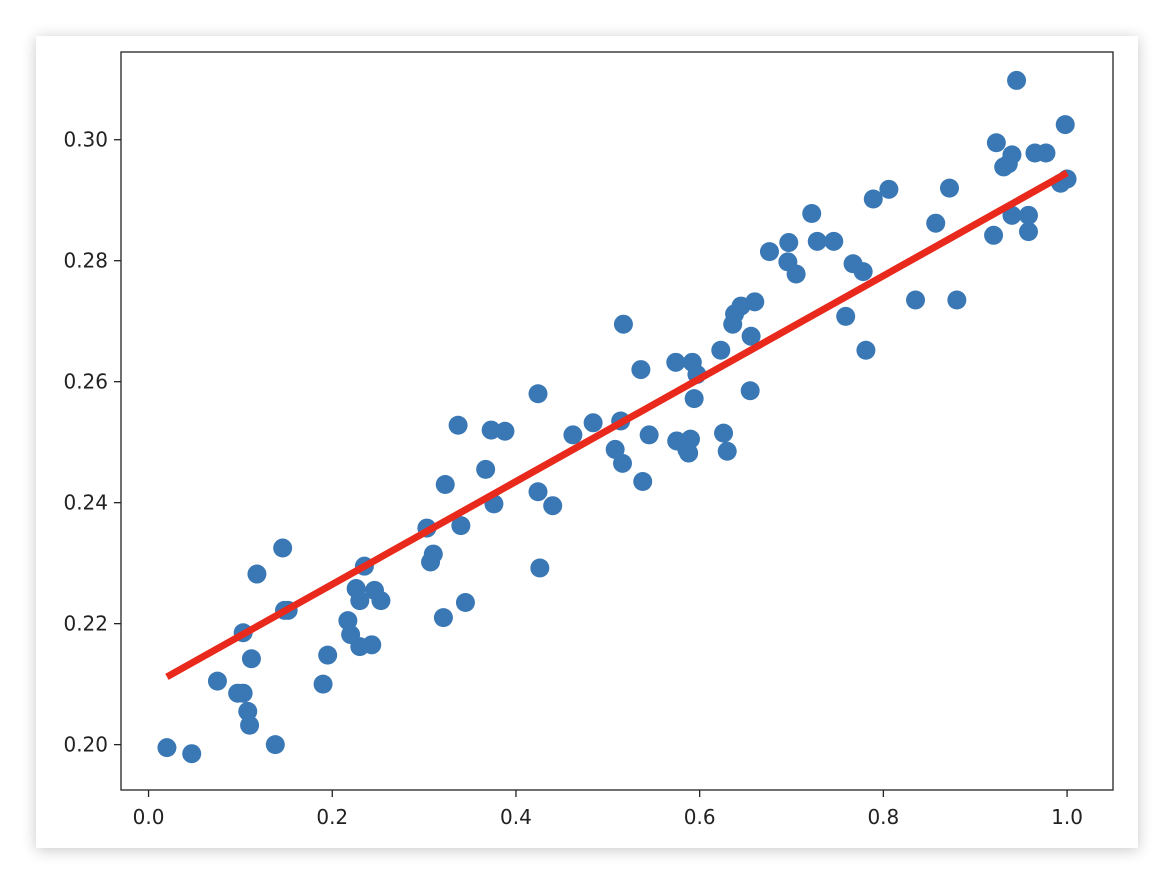 This screenshot has width=1174, height=884. I want to click on y-tick-label: 0.24, so click(85, 503).